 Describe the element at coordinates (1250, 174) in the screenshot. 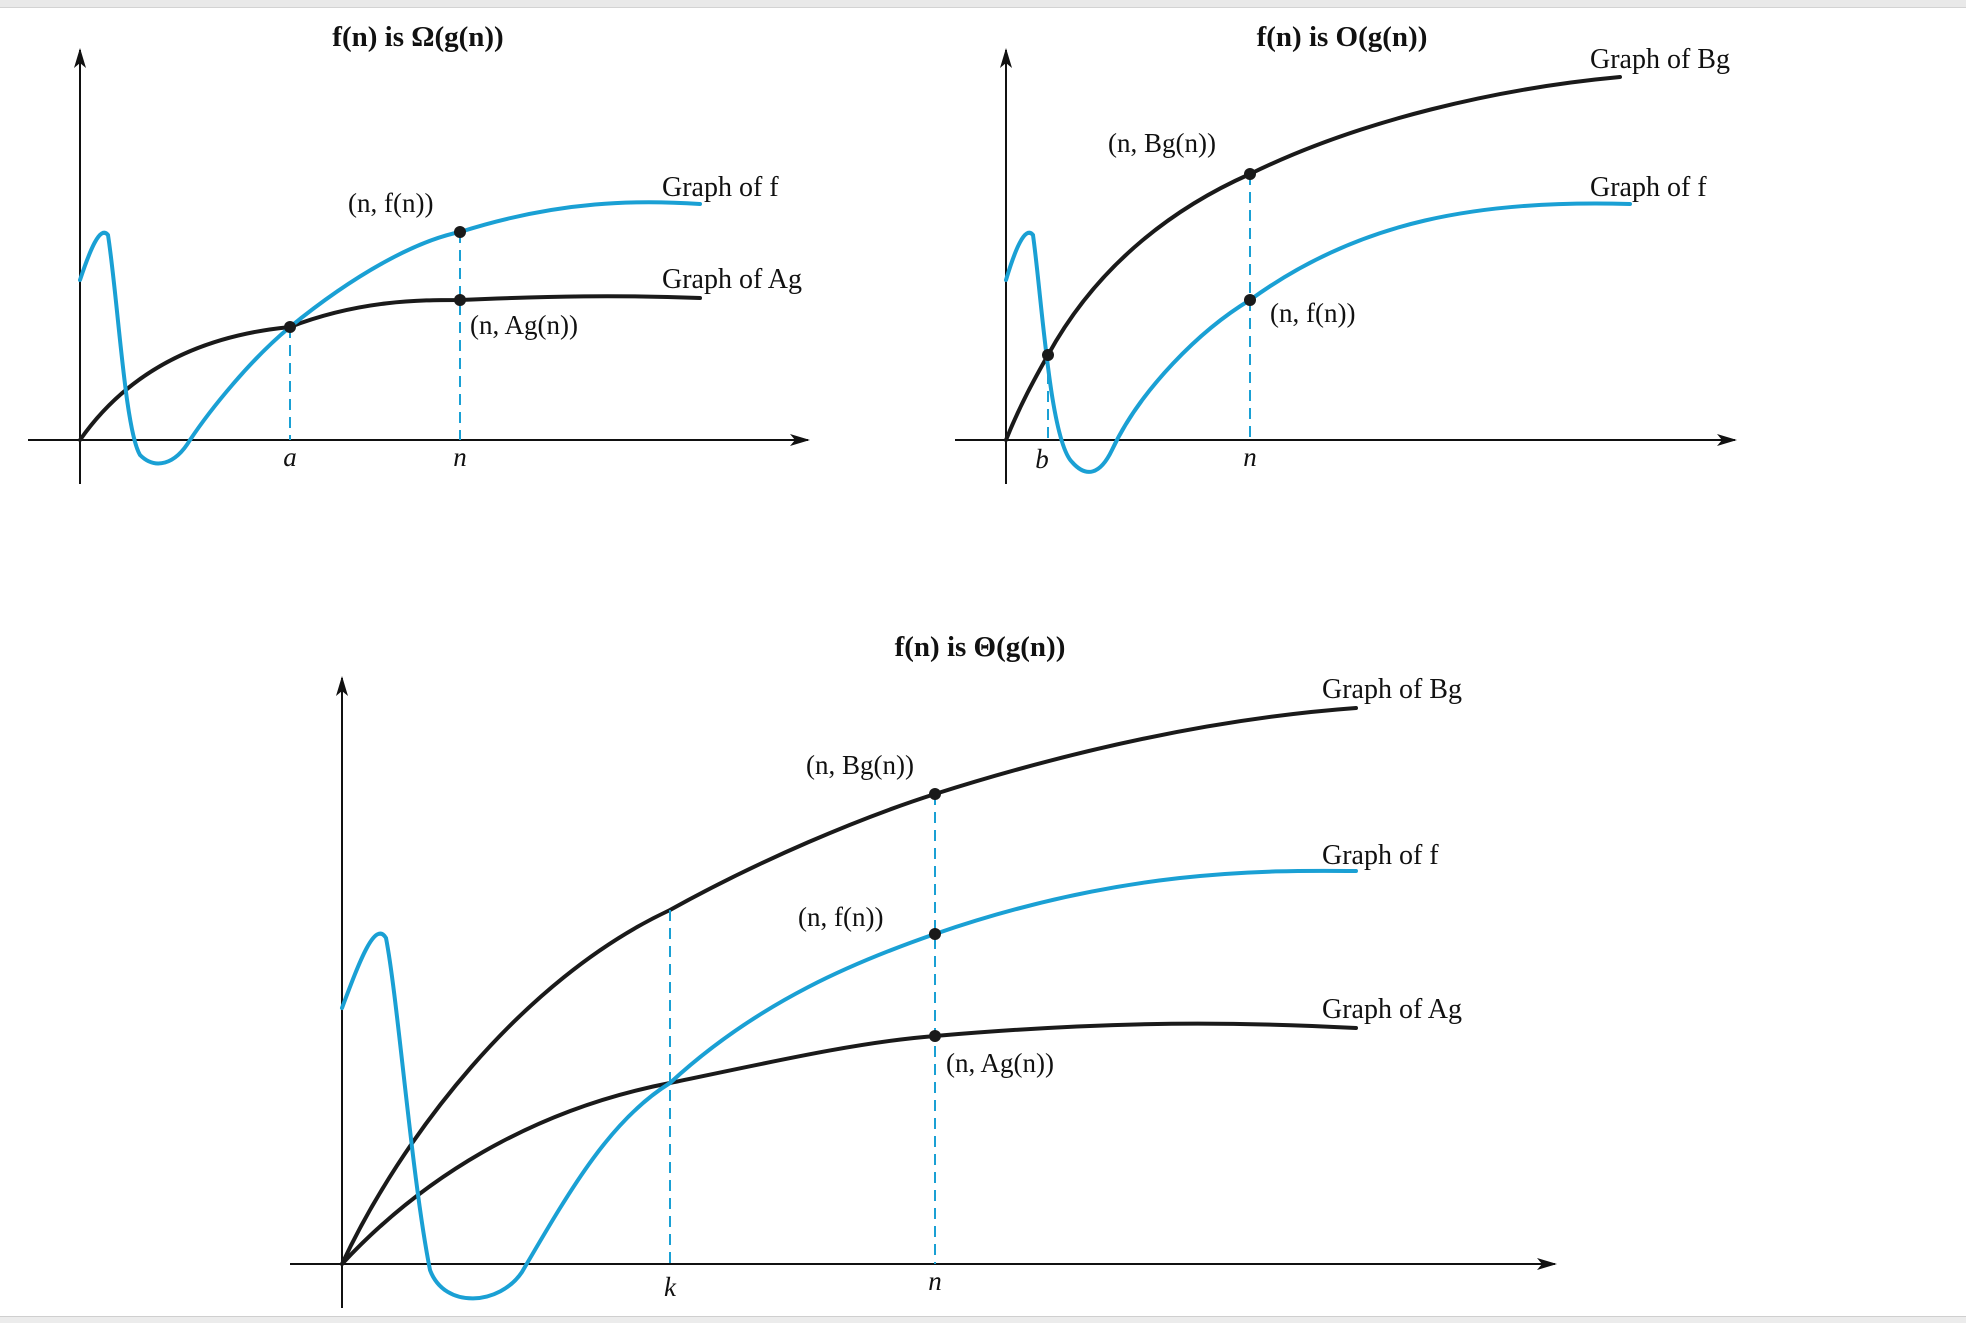

I see `bigo-bgn-point` at that location.